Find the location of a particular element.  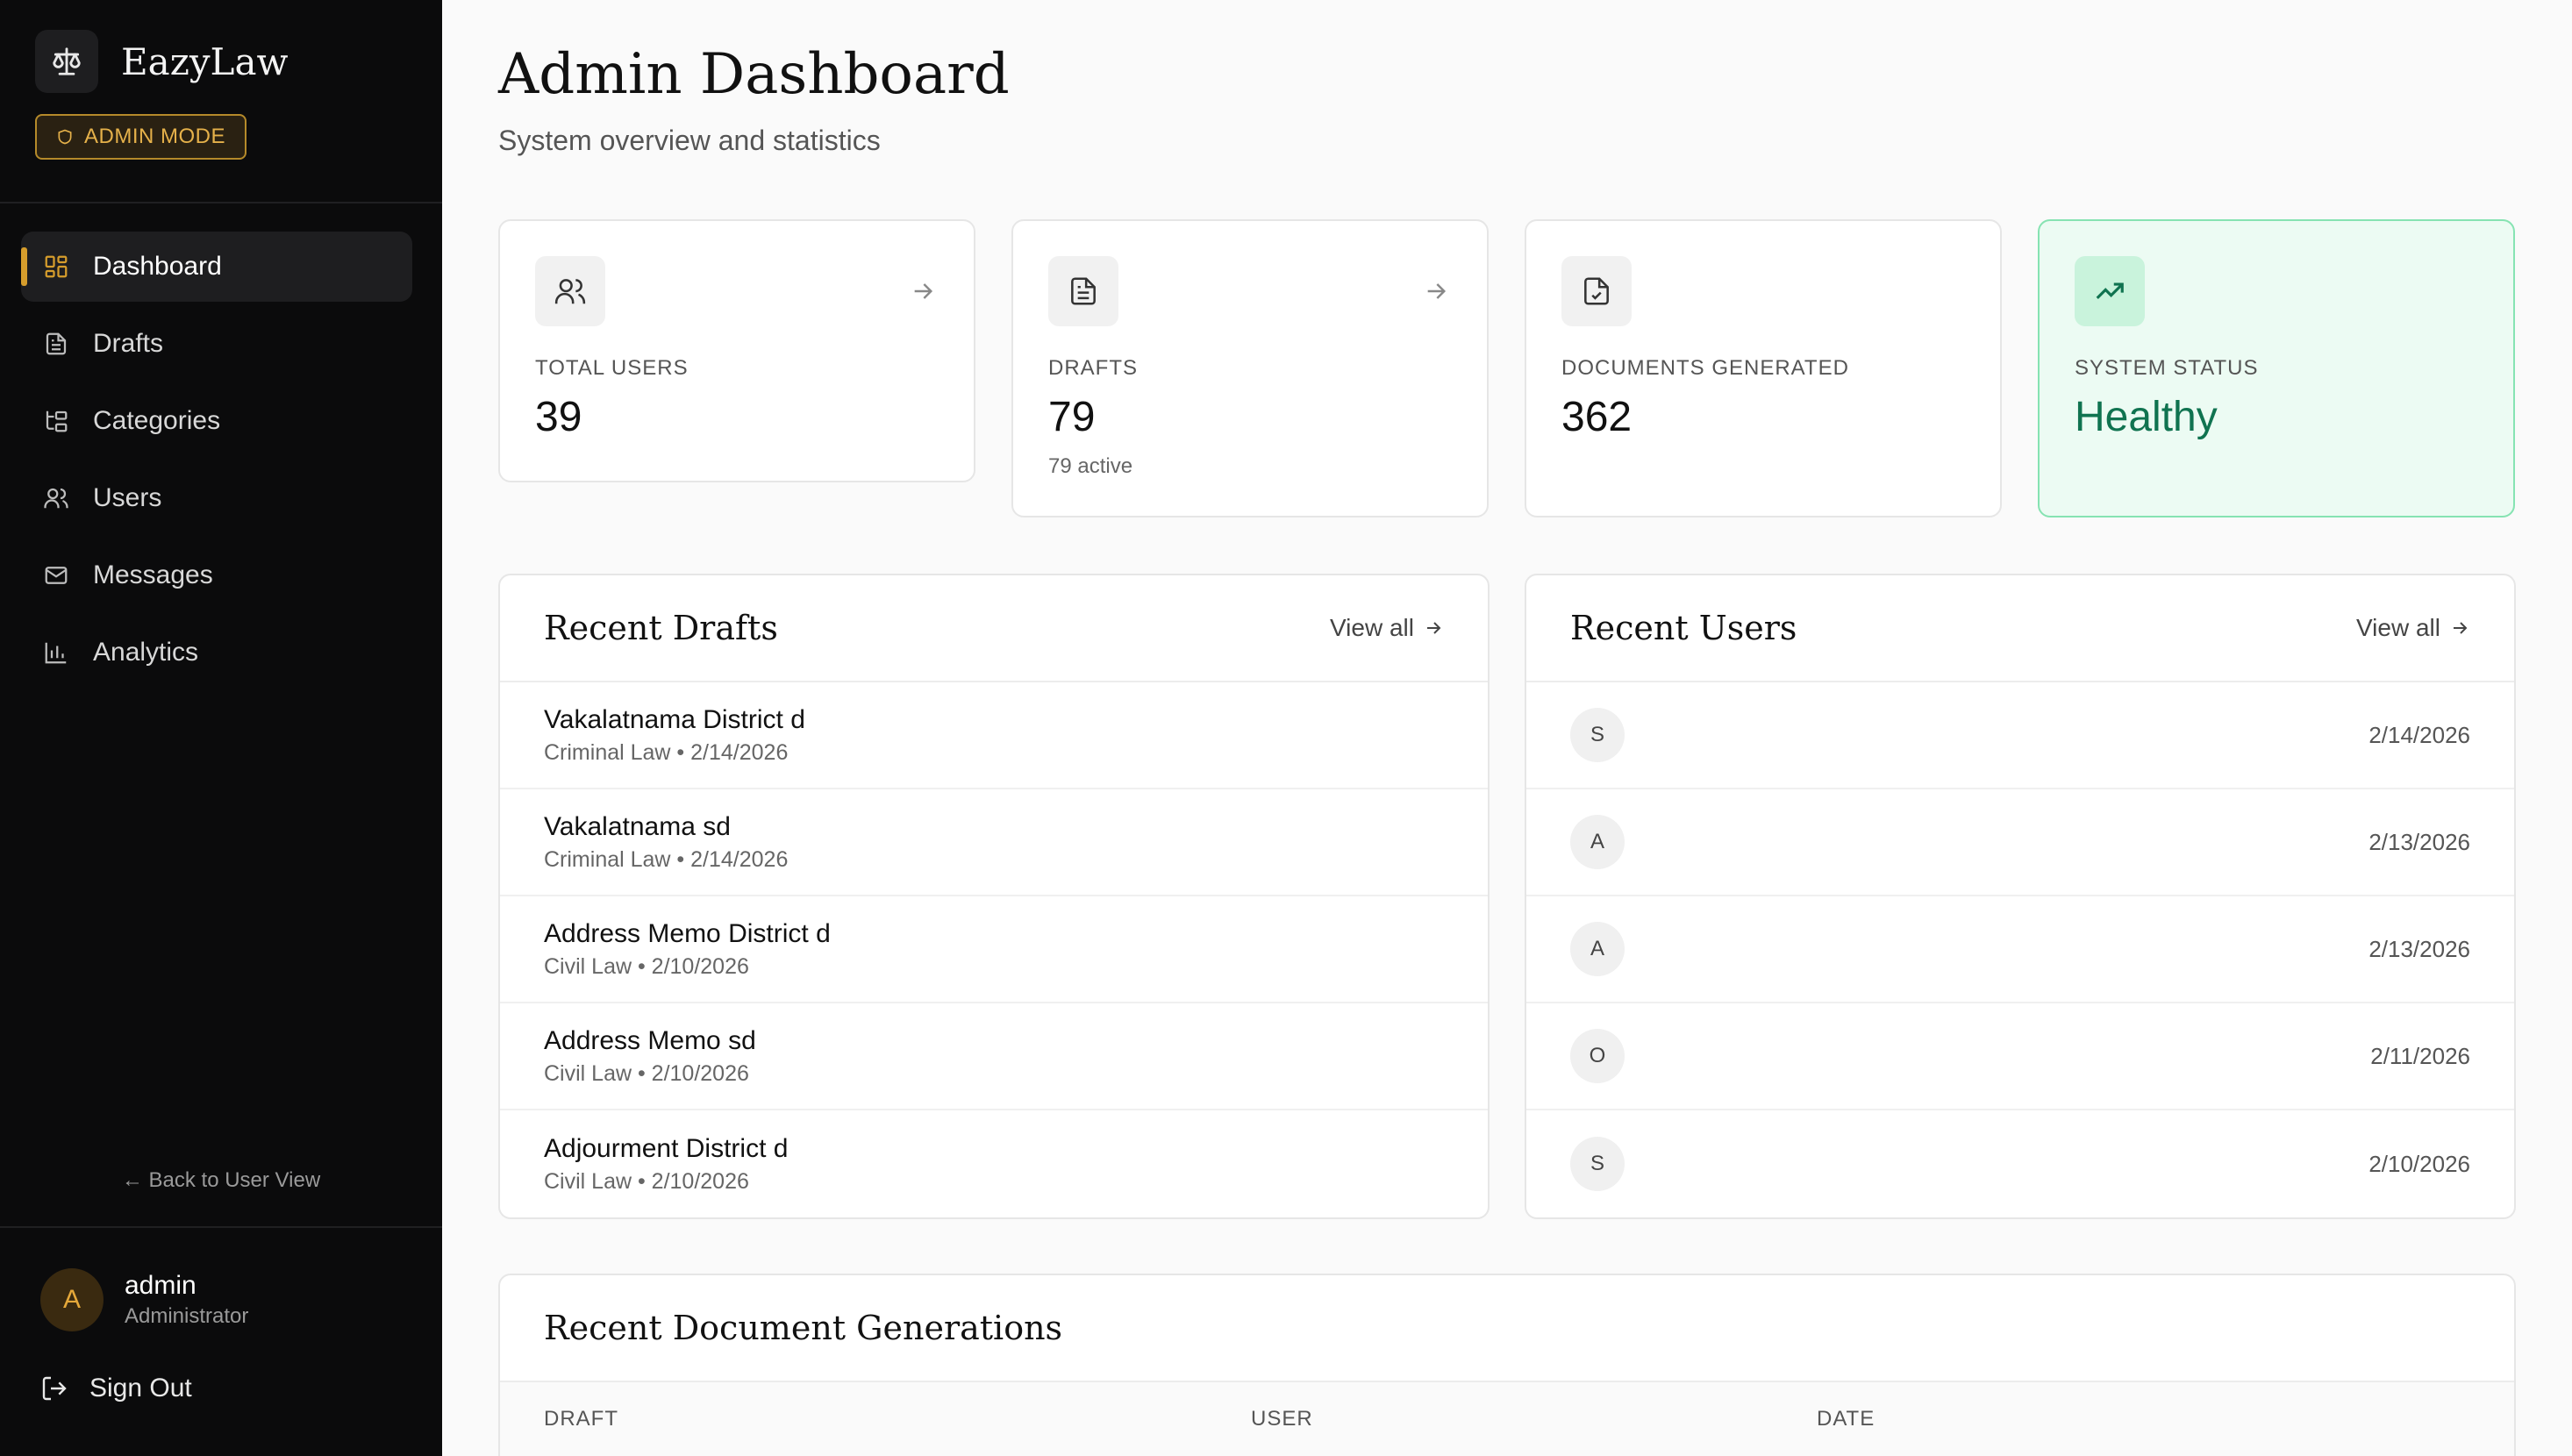

sidebar-item-categories: Categories is located at coordinates (216, 421).